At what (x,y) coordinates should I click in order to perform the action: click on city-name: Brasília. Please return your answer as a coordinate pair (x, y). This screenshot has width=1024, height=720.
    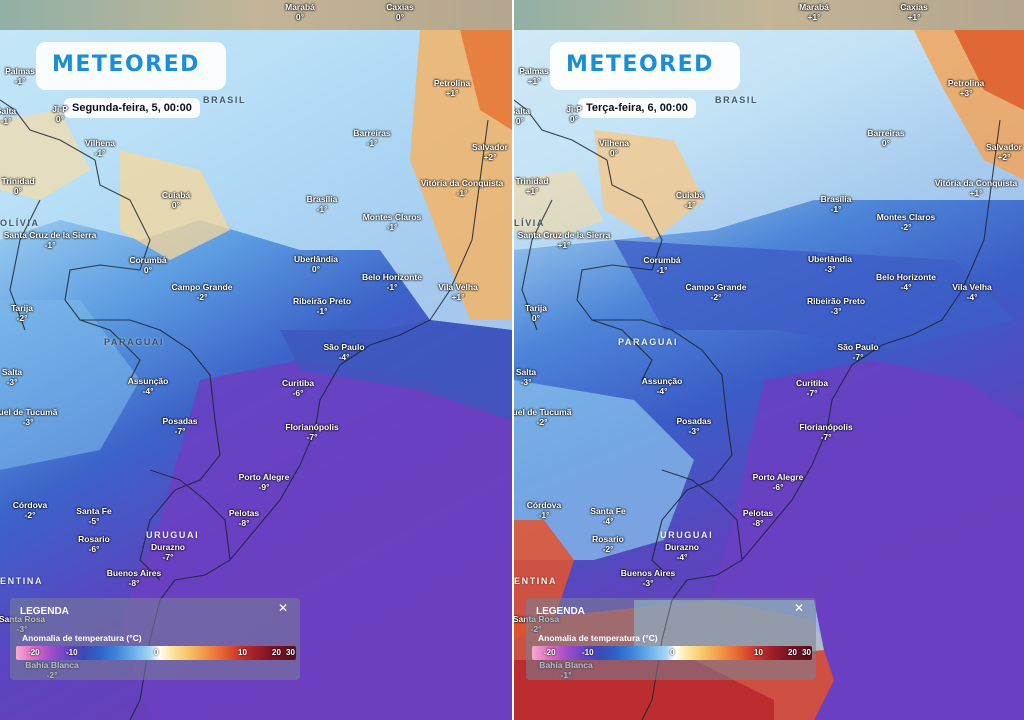
    Looking at the image, I should click on (836, 199).